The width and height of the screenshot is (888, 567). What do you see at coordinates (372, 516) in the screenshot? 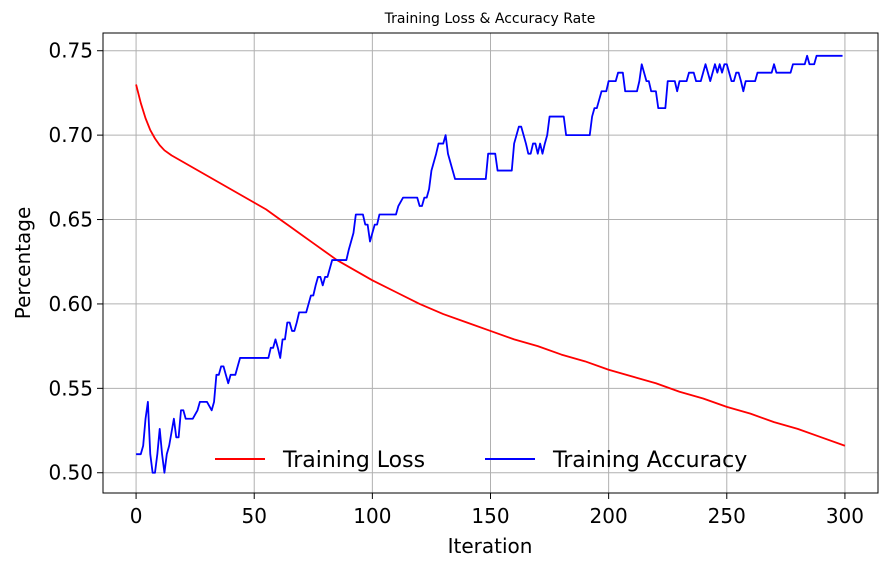
I see `x-tick-label: 100` at bounding box center [372, 516].